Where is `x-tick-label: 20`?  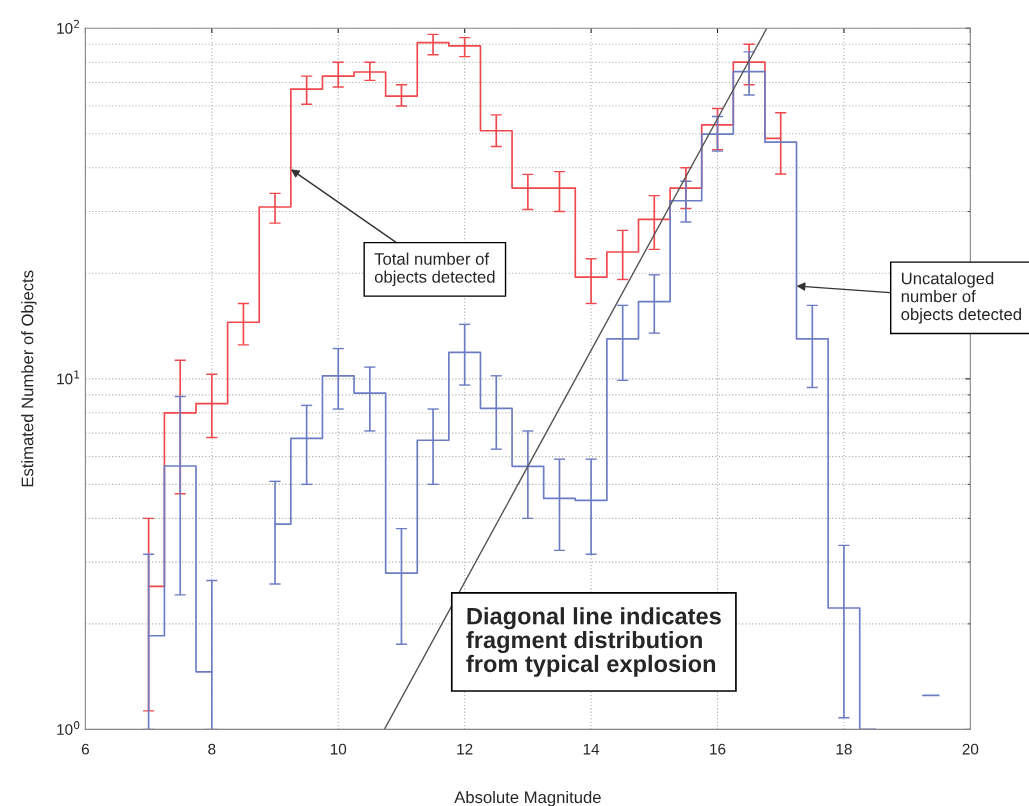
x-tick-label: 20 is located at coordinates (970, 749).